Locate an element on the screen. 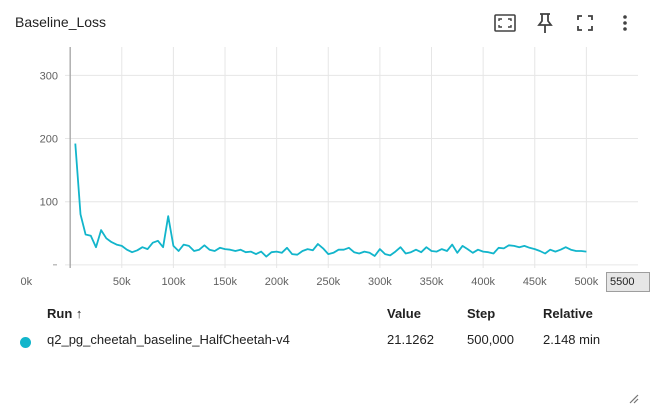 The width and height of the screenshot is (653, 416). resize-handle-icon is located at coordinates (633, 398).